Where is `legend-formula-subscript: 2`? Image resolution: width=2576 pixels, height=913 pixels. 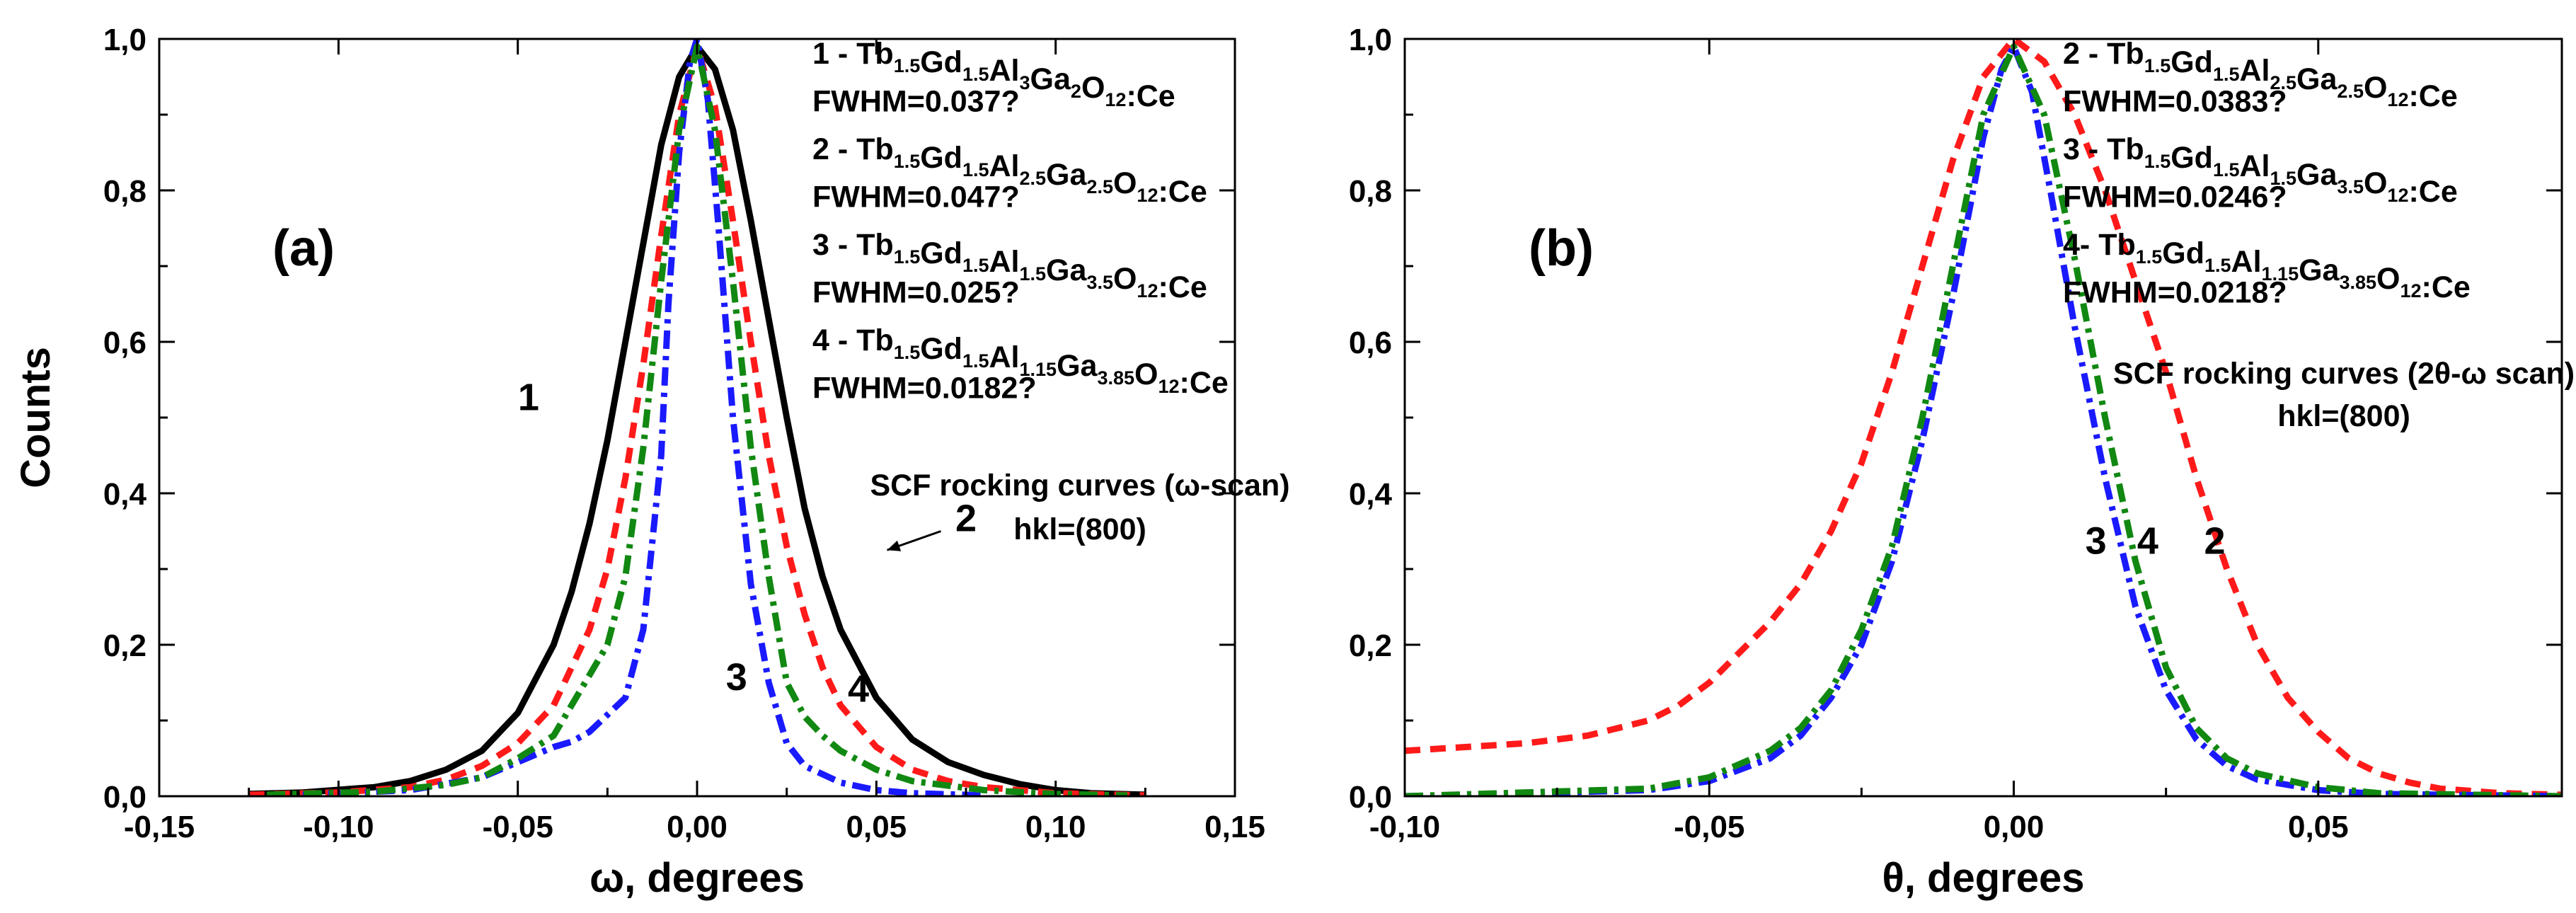
legend-formula-subscript: 2 is located at coordinates (1076, 91).